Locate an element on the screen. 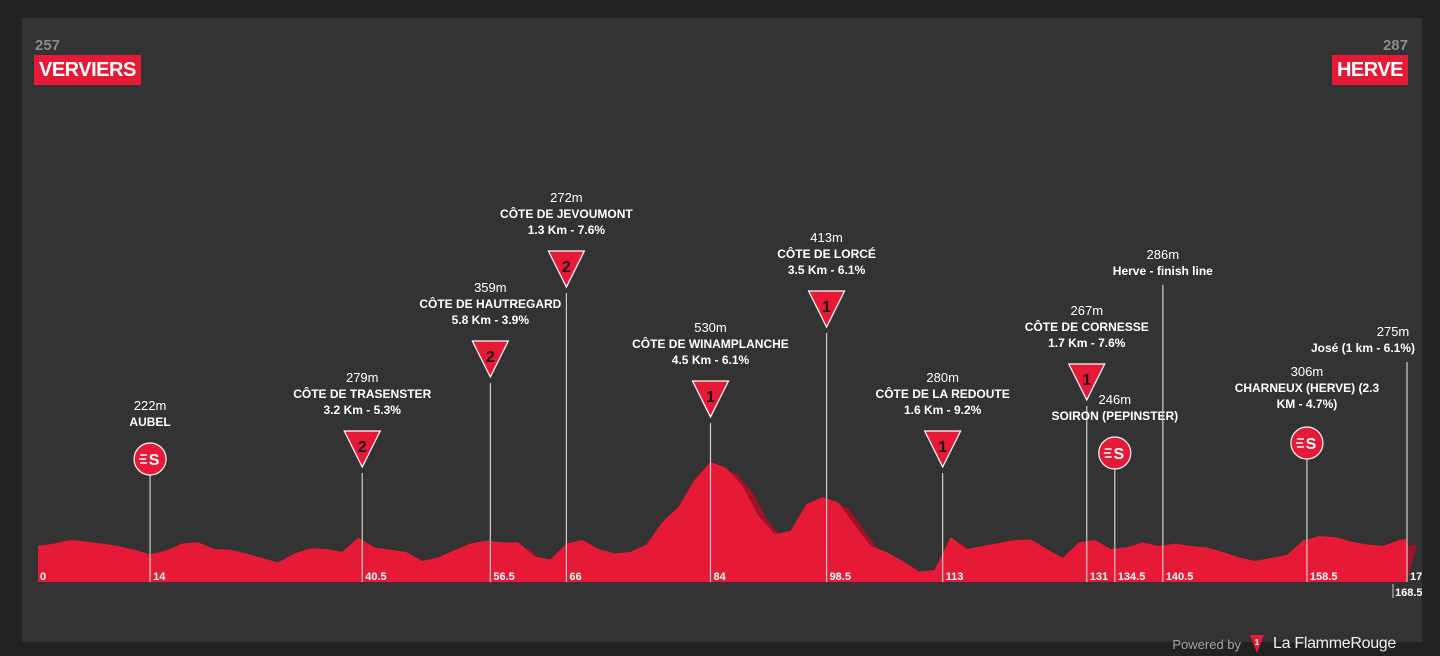 This screenshot has width=1440, height=656. checkpoint-name: KM - 4.7%) is located at coordinates (1307, 404).